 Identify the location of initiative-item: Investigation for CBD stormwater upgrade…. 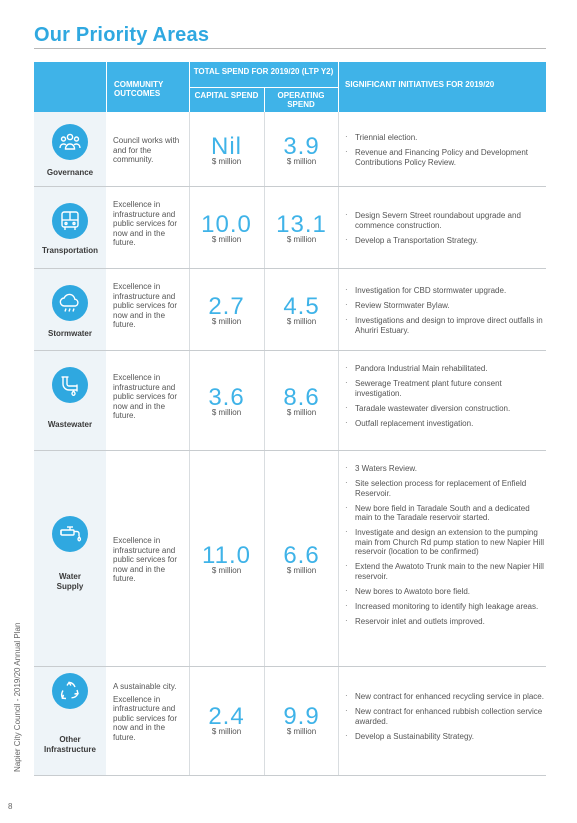
(445, 290).